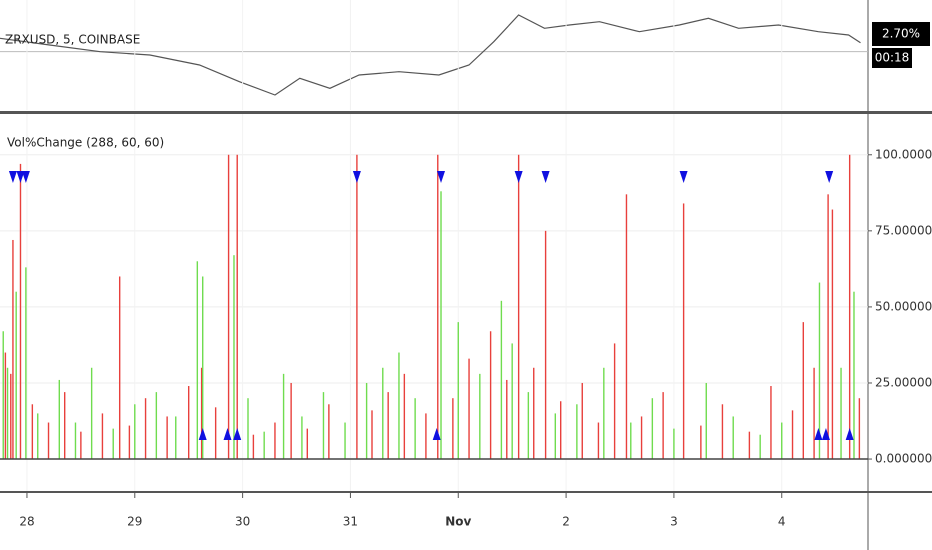  What do you see at coordinates (26, 522) in the screenshot?
I see `x-tick-label: 28` at bounding box center [26, 522].